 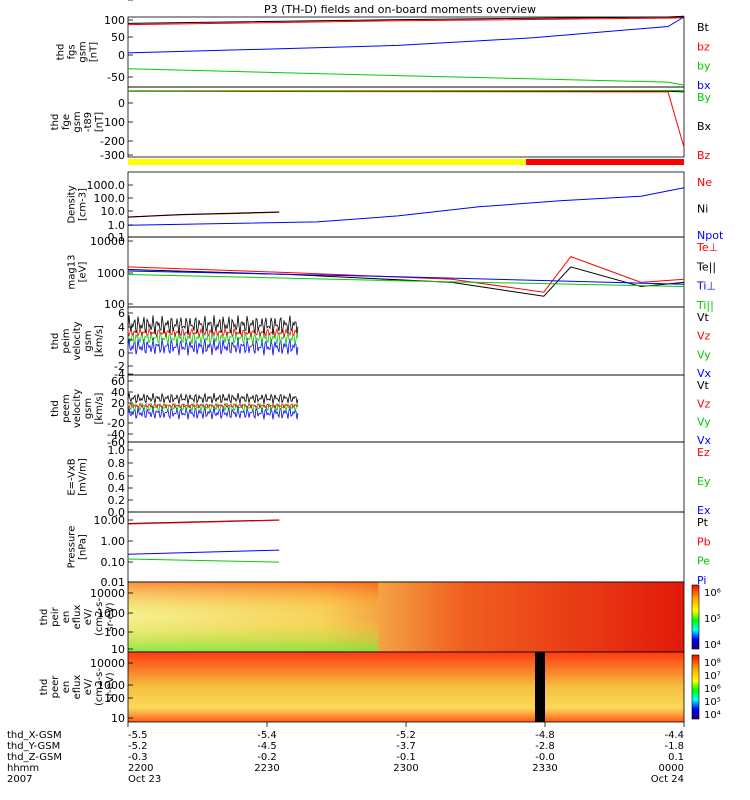 What do you see at coordinates (406, 77) in the screenshot?
I see `series-by` at bounding box center [406, 77].